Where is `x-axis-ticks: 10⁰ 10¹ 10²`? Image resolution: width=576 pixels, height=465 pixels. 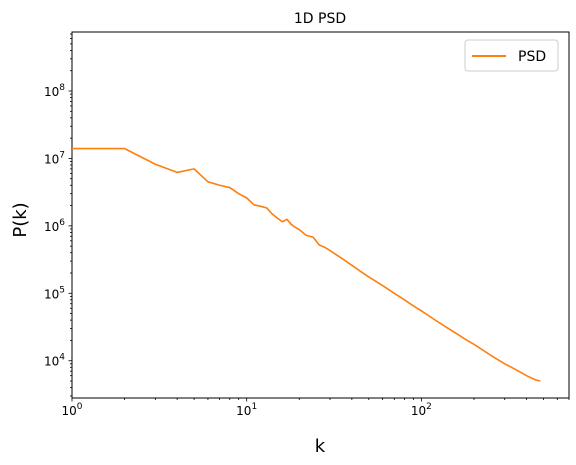 x-axis-ticks: 10⁰ 10¹ 10² is located at coordinates (315, 408).